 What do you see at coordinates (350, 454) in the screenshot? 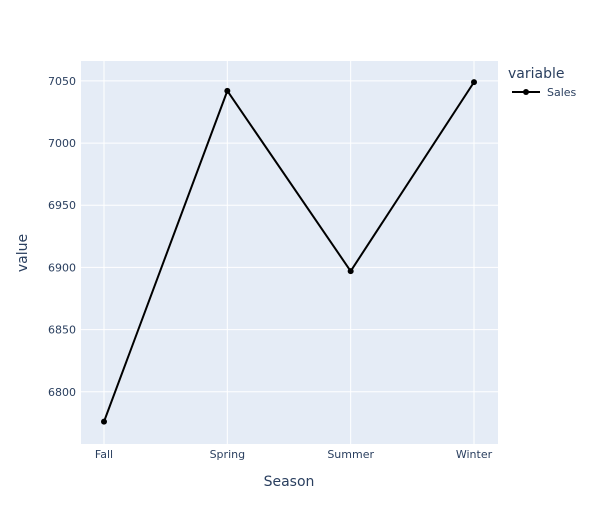
I see `x-tick-label-summer: Summer` at bounding box center [350, 454].